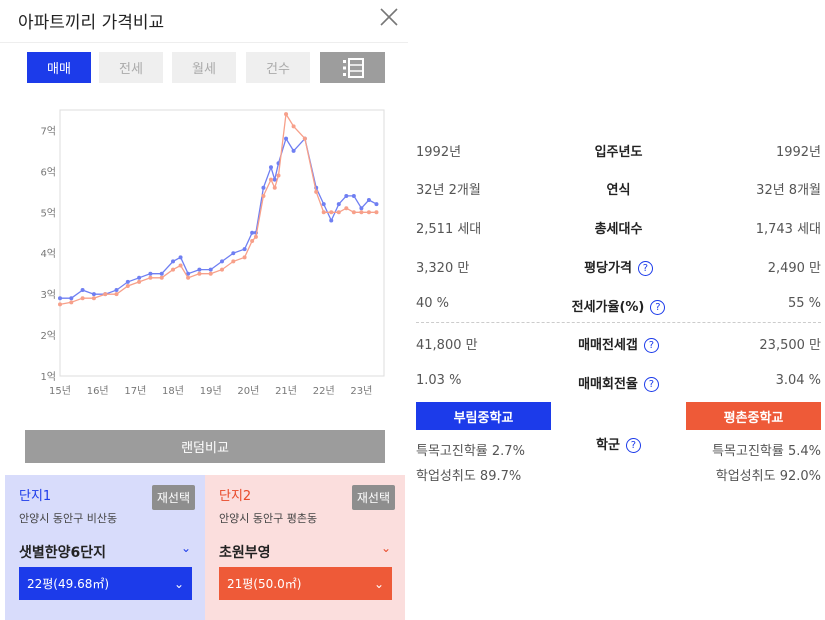 The image size is (825, 620). Describe the element at coordinates (352, 67) in the screenshot. I see `list-view-button` at that location.